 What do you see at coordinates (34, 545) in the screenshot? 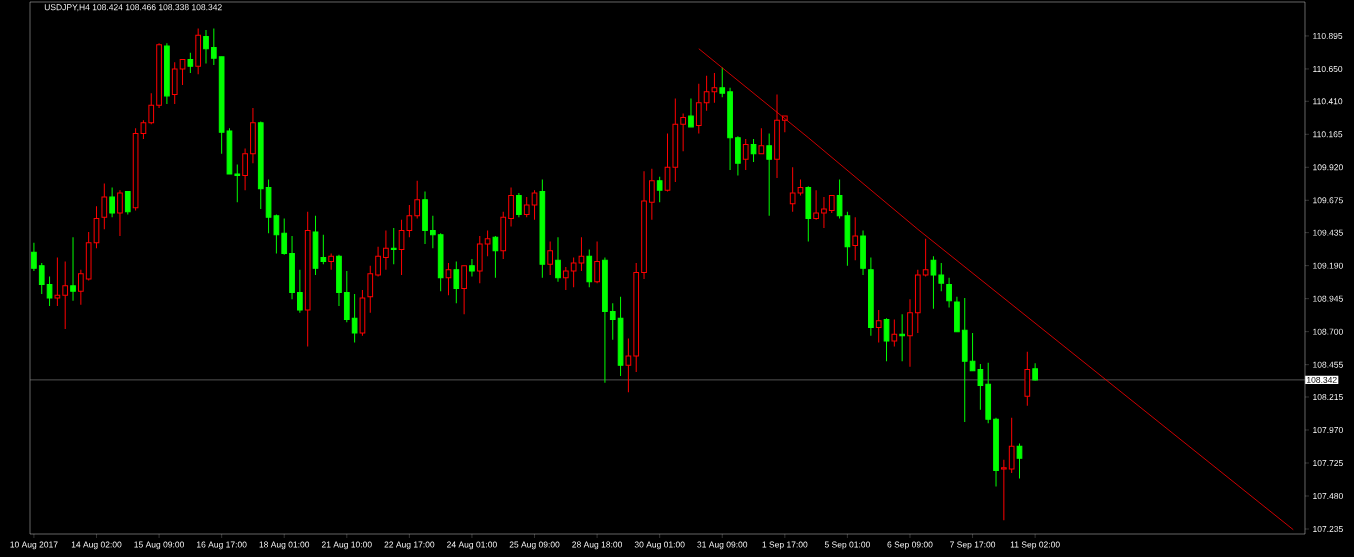
I see `x-tick-label: 10 Aug 2017` at bounding box center [34, 545].